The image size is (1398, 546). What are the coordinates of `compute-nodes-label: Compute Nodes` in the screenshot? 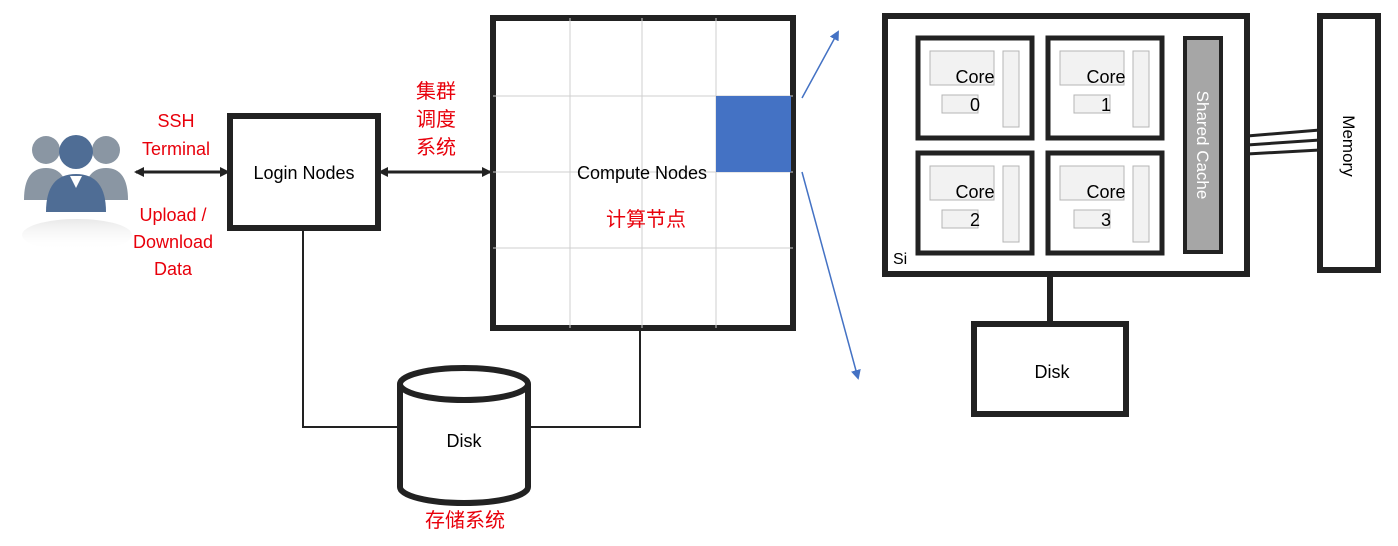 It's located at (642, 173).